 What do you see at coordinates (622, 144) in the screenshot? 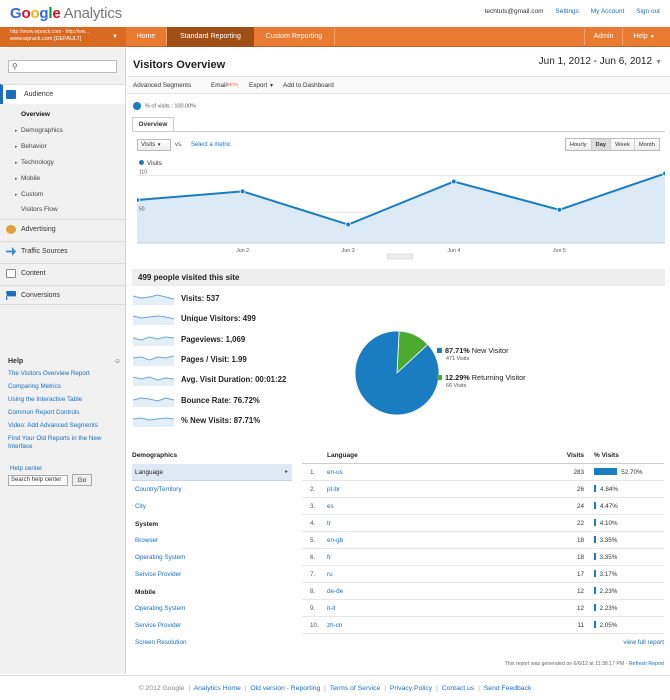
I see `week-button: Week` at bounding box center [622, 144].